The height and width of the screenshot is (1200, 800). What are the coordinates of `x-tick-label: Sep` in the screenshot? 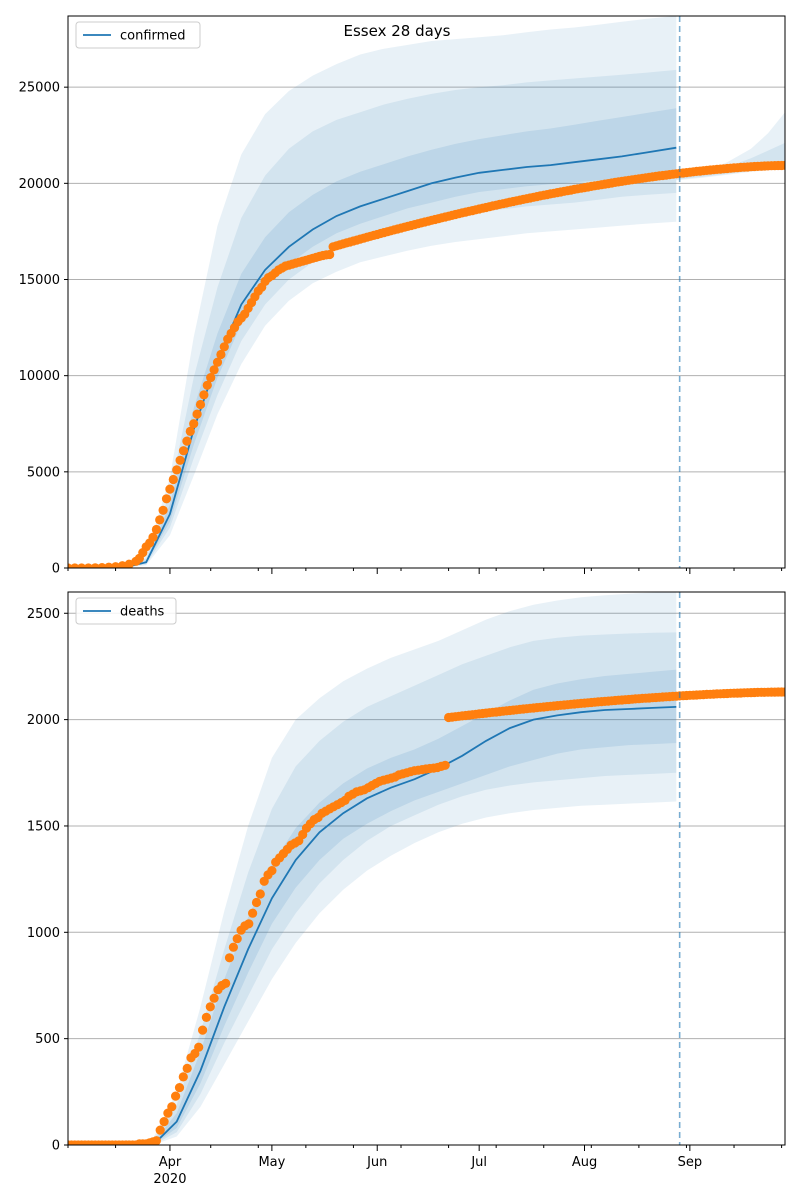 It's located at (690, 1162).